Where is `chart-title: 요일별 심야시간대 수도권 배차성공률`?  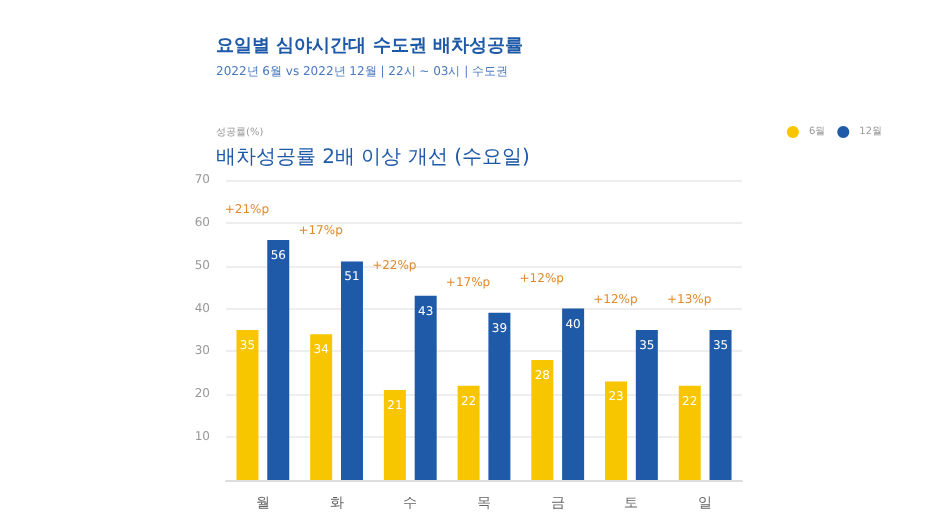 chart-title: 요일별 심야시간대 수도권 배차성공률 is located at coordinates (369, 47).